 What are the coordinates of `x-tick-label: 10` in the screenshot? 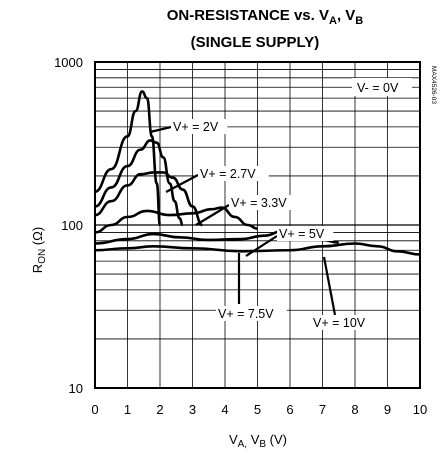 It's located at (420, 409).